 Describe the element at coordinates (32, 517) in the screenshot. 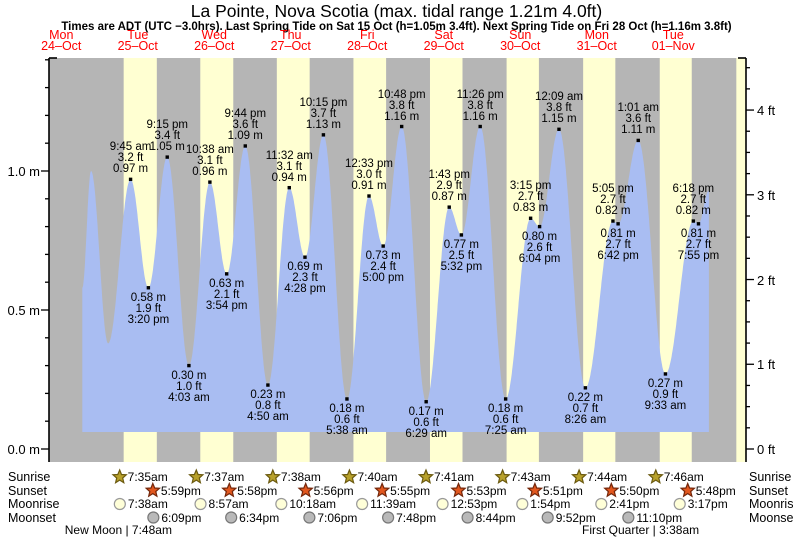

I see `row-label-moonset-left: Moonset` at that location.